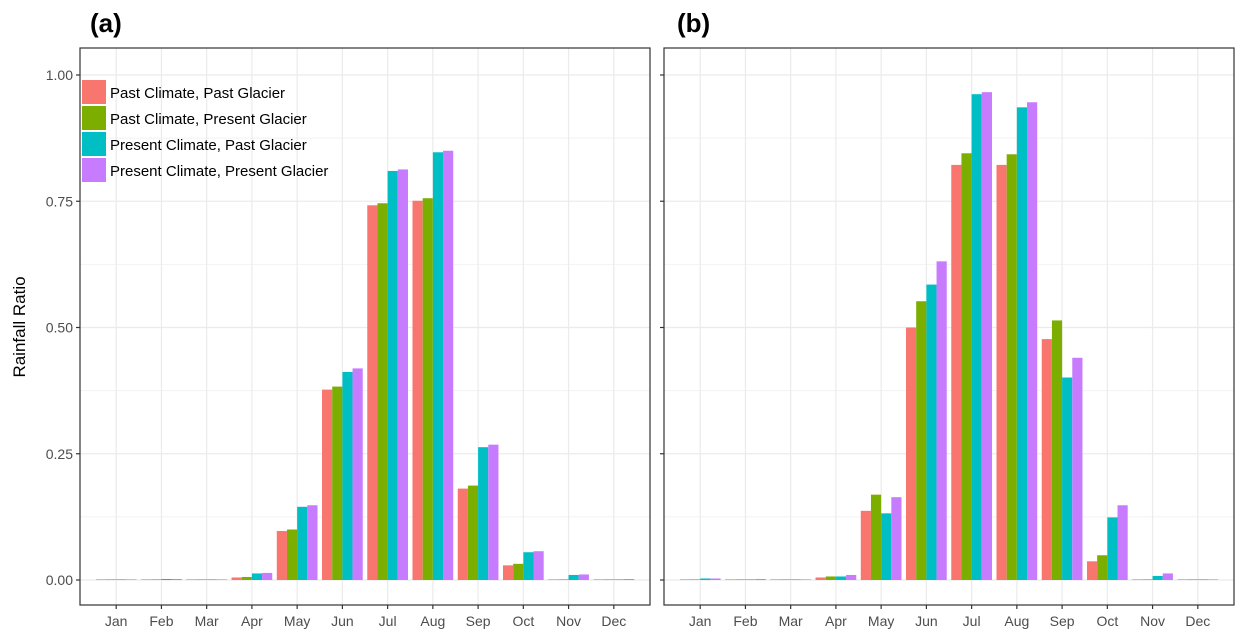  What do you see at coordinates (94, 170) in the screenshot?
I see `legend-swatch-present-climate-present-glacier` at bounding box center [94, 170].